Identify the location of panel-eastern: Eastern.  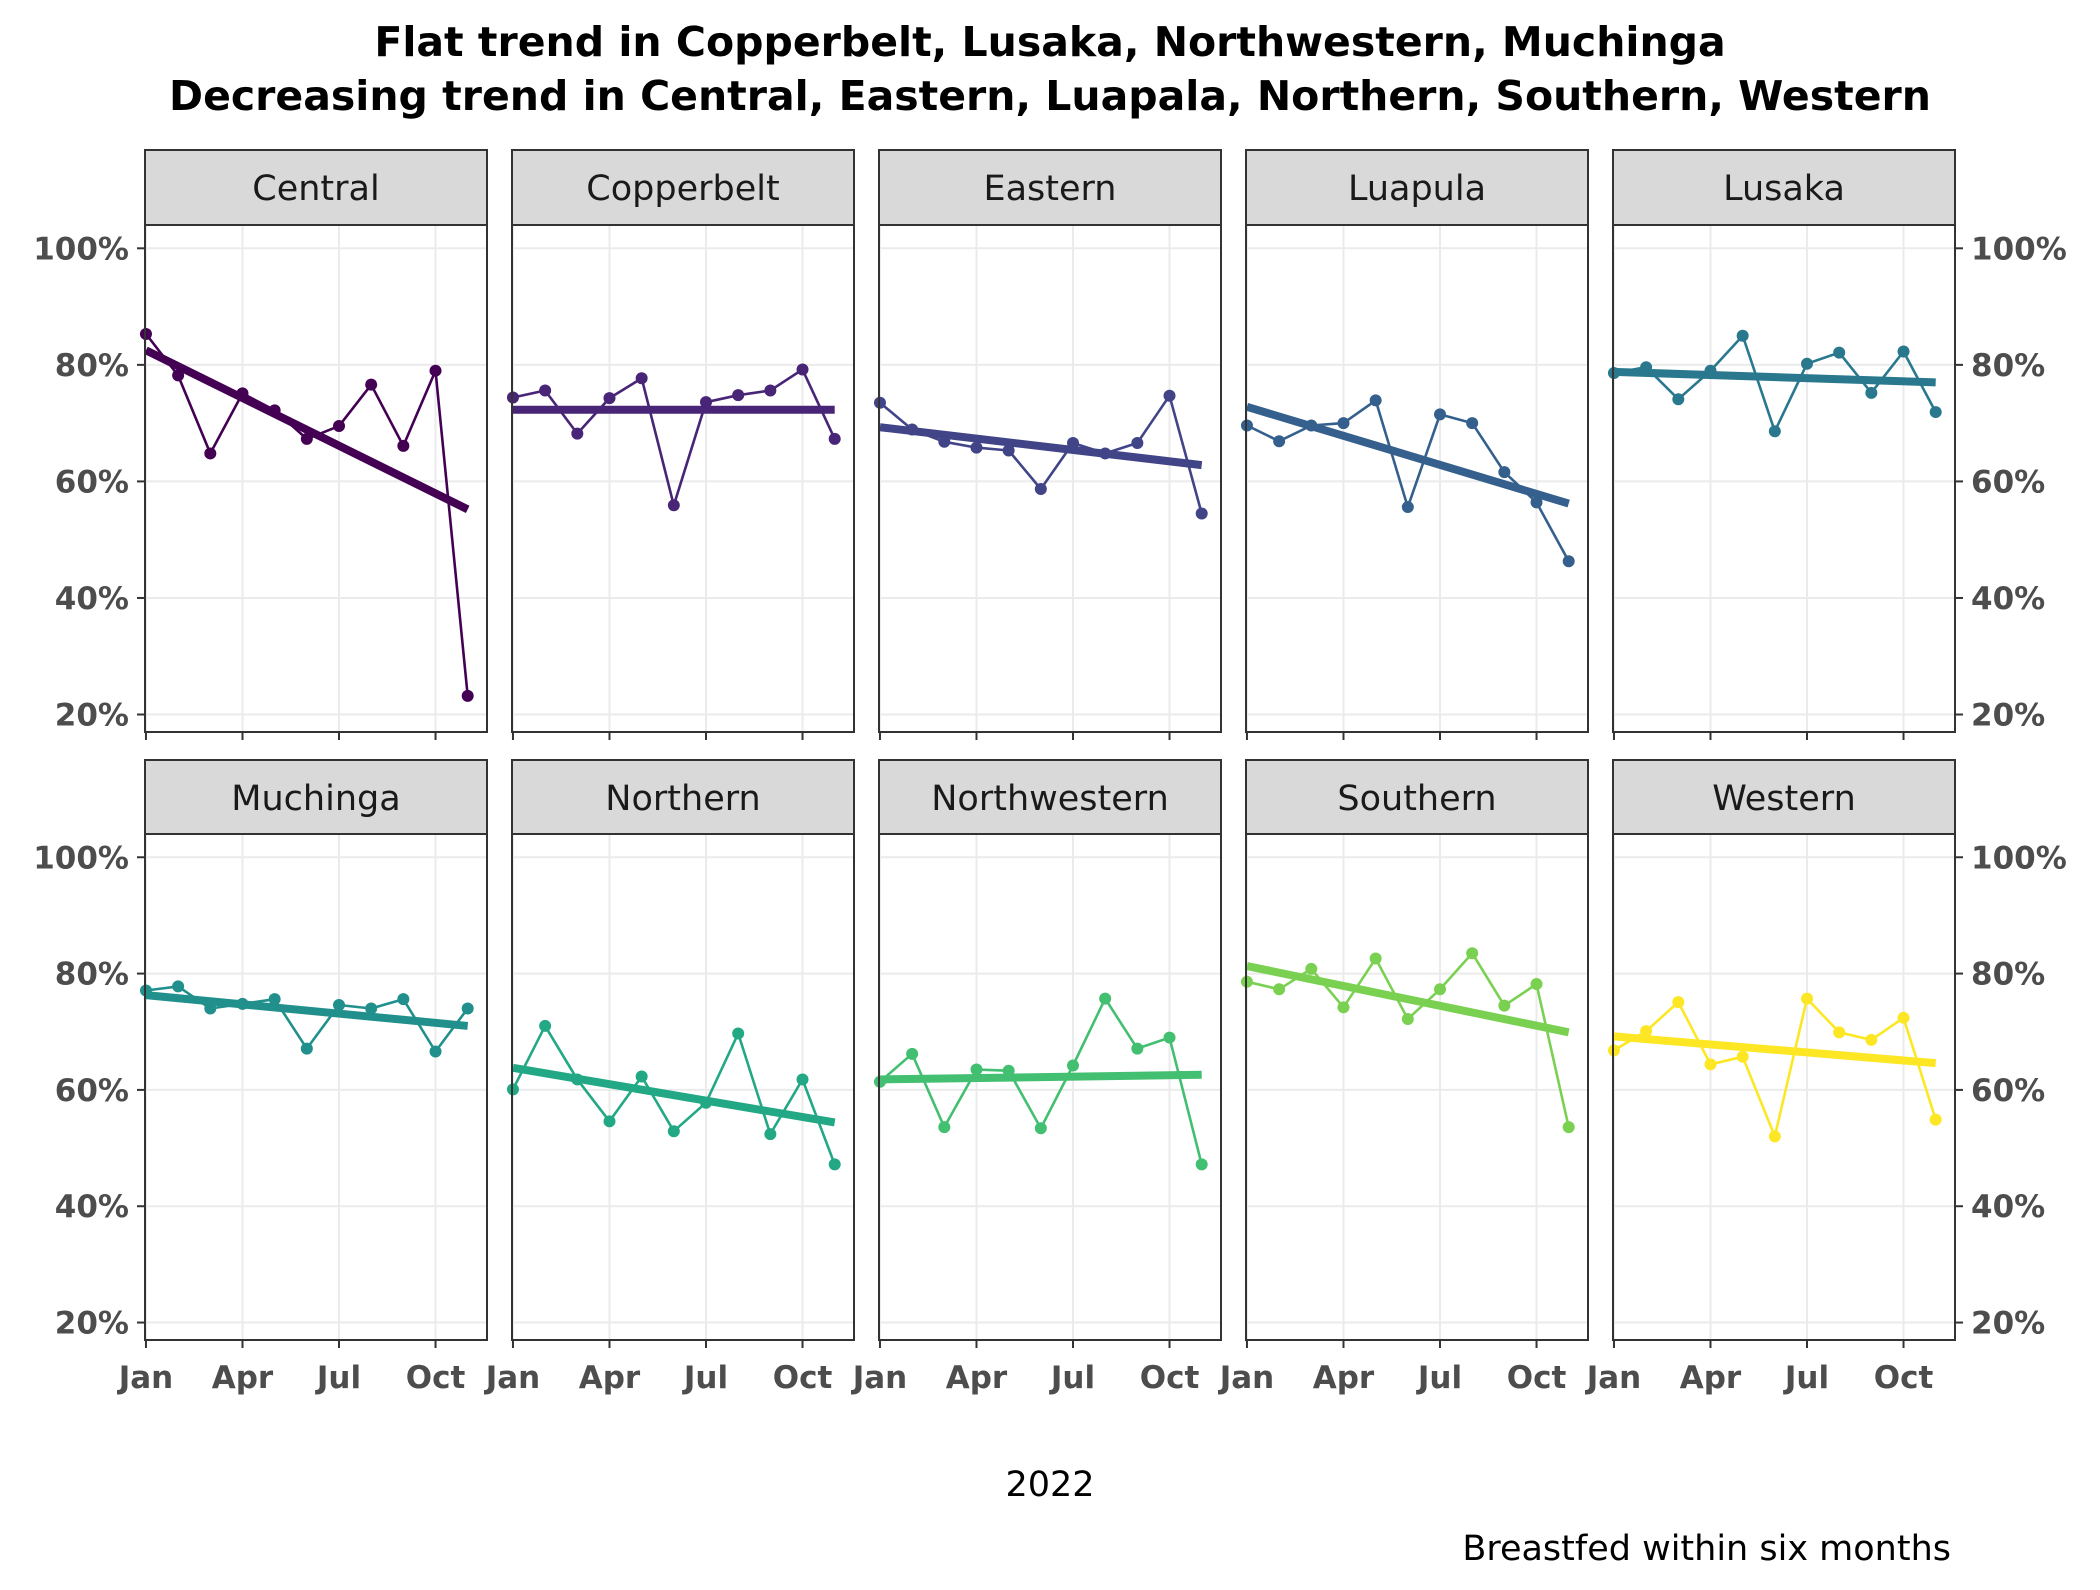
(1047, 444).